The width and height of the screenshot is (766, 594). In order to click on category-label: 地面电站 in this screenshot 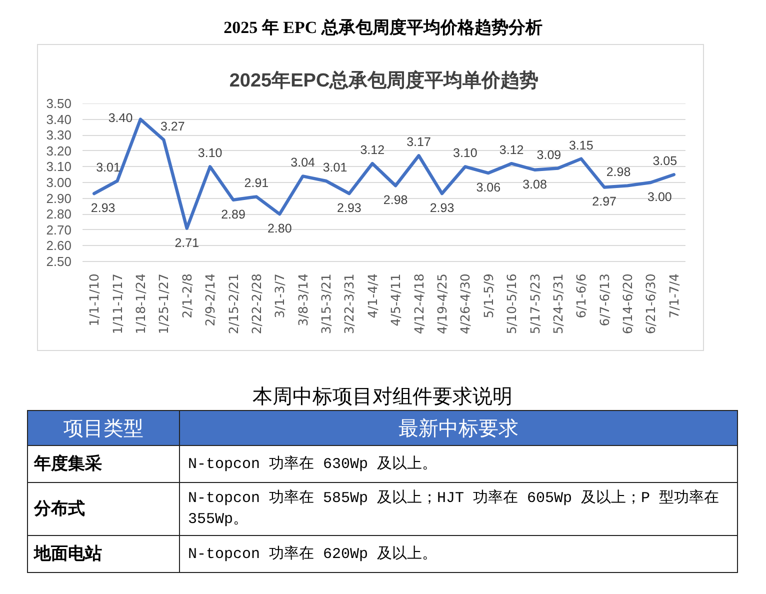, I will do `click(68, 554)`.